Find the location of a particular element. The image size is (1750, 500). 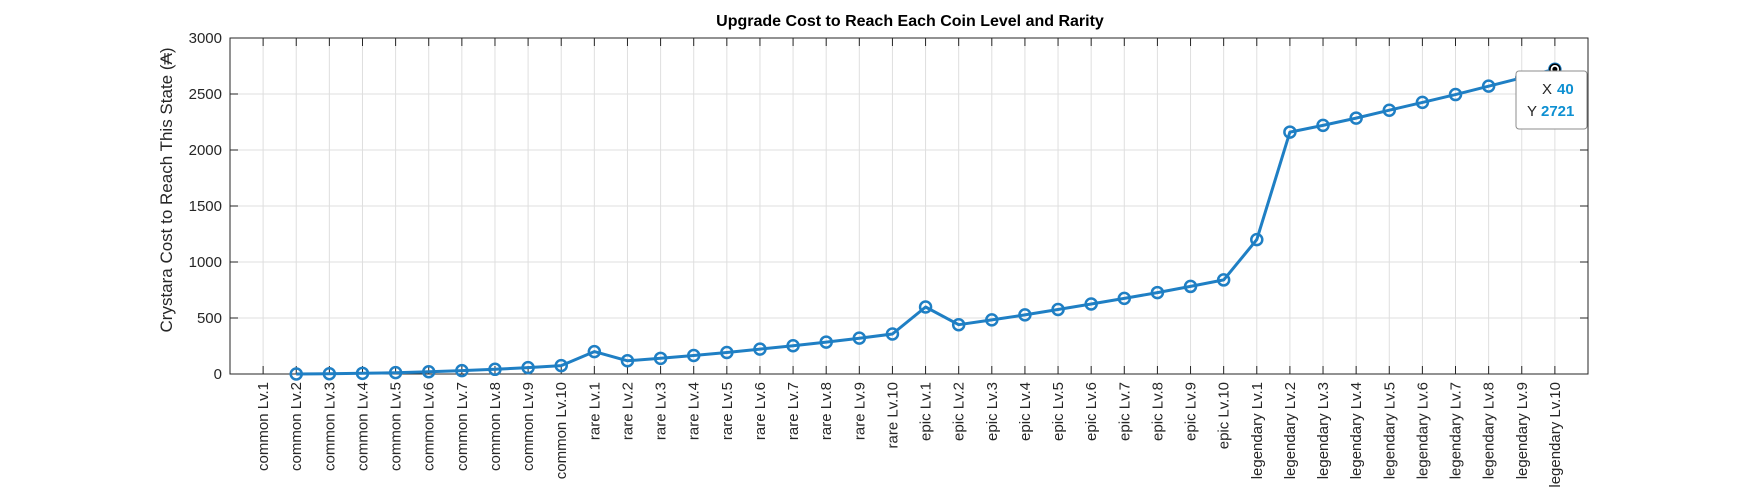

x-tick-label: legendary Lv.8 is located at coordinates (1489, 430).